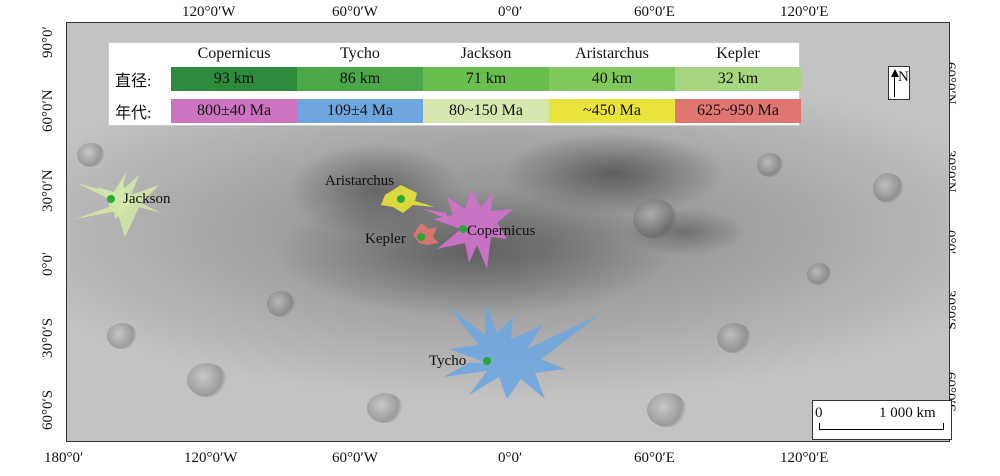 Image resolution: width=1000 pixels, height=476 pixels. Describe the element at coordinates (401, 199) in the screenshot. I see `aristarchus-center-dot` at that location.